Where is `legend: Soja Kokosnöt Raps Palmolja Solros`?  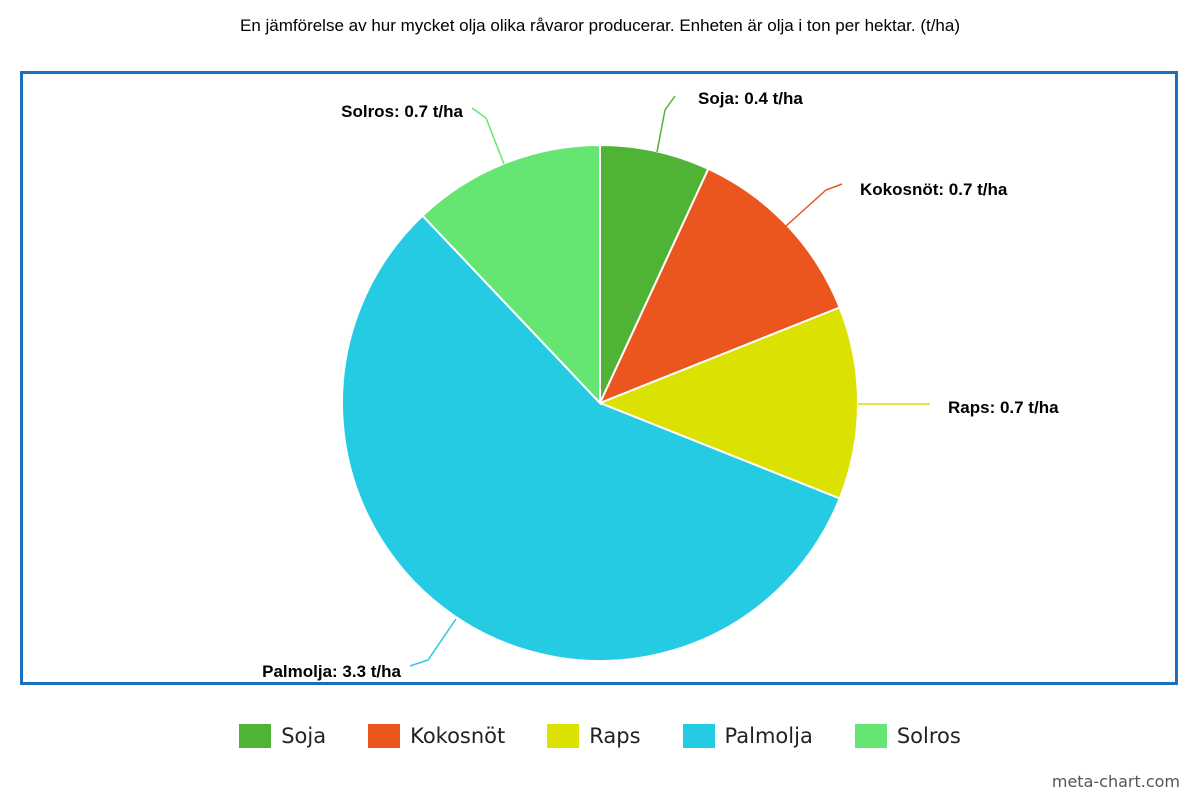
legend: Soja Kokosnöt Raps Palmolja Solros is located at coordinates (600, 736).